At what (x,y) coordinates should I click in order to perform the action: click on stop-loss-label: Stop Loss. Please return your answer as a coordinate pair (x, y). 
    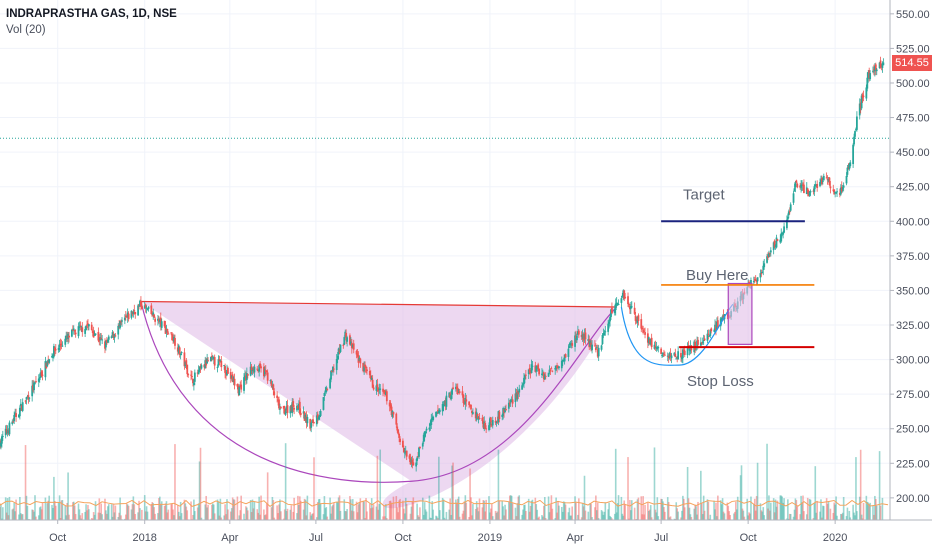
    Looking at the image, I should click on (720, 381).